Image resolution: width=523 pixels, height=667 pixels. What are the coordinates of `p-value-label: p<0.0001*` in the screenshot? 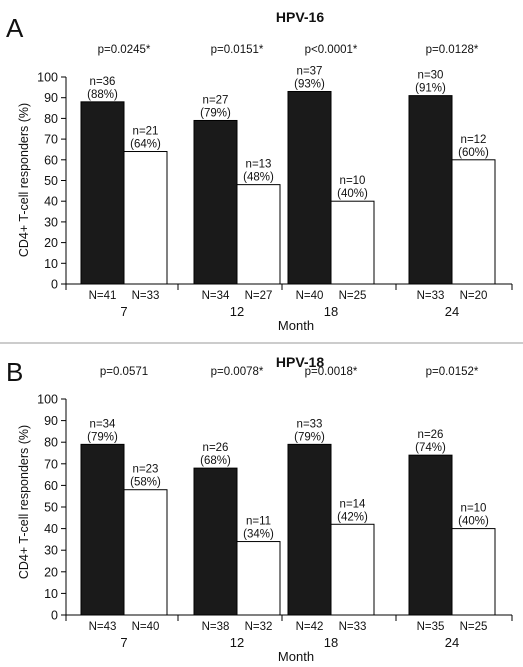 It's located at (331, 50).